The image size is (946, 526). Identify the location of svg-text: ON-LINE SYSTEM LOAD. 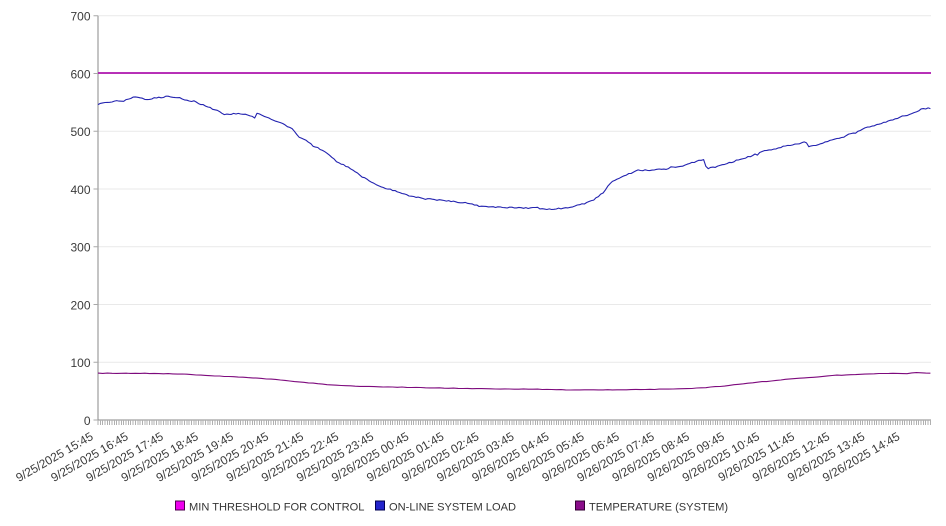
(452, 508).